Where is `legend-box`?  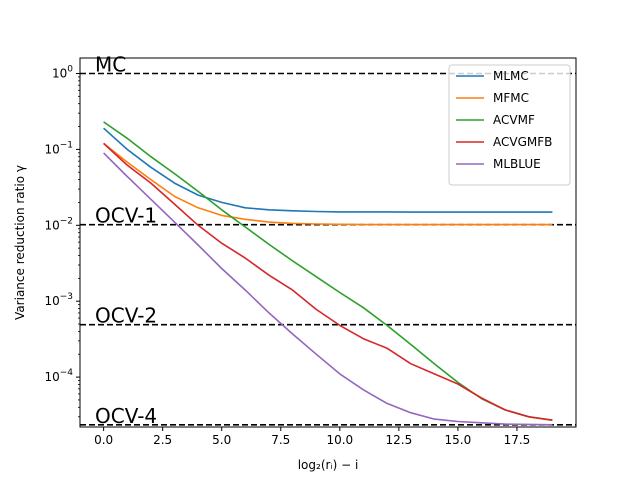 legend-box is located at coordinates (509, 125).